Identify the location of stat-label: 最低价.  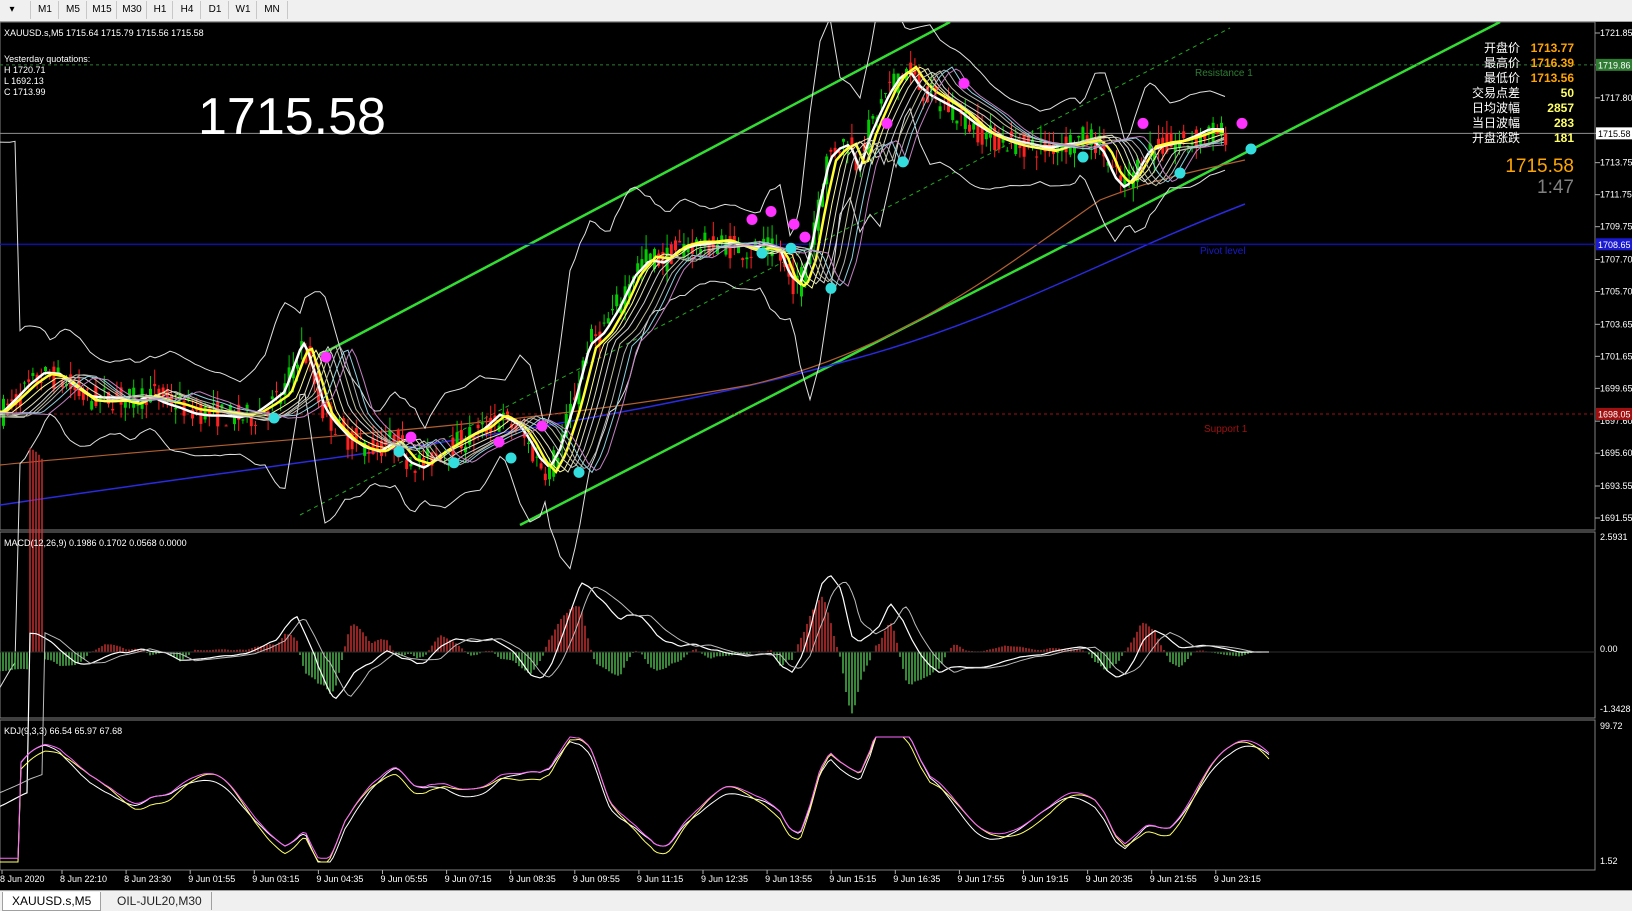
(1502, 78).